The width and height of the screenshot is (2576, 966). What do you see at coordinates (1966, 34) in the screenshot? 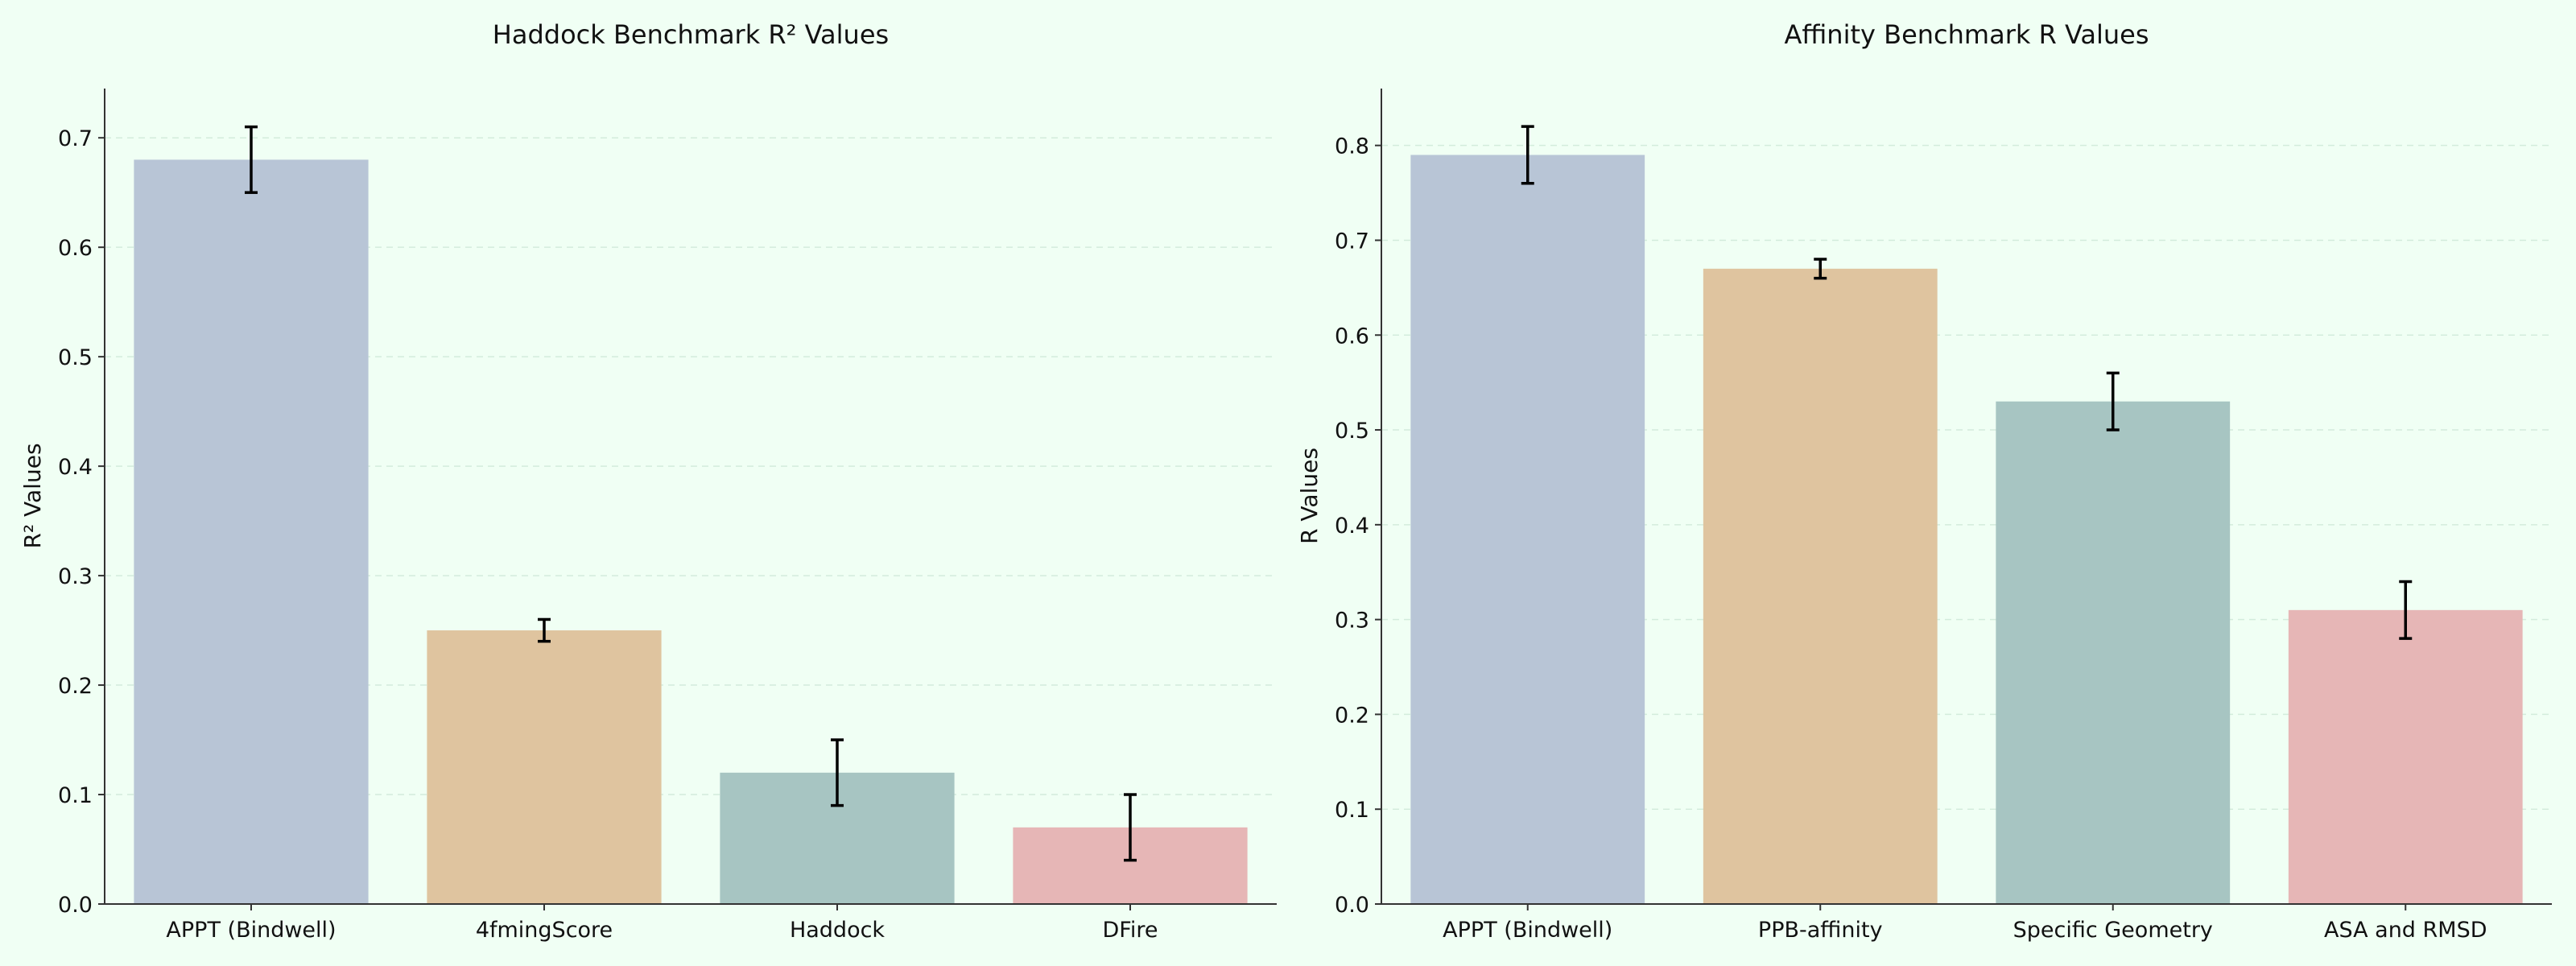
I see `chart-title: Affinity Benchmark R Values` at bounding box center [1966, 34].